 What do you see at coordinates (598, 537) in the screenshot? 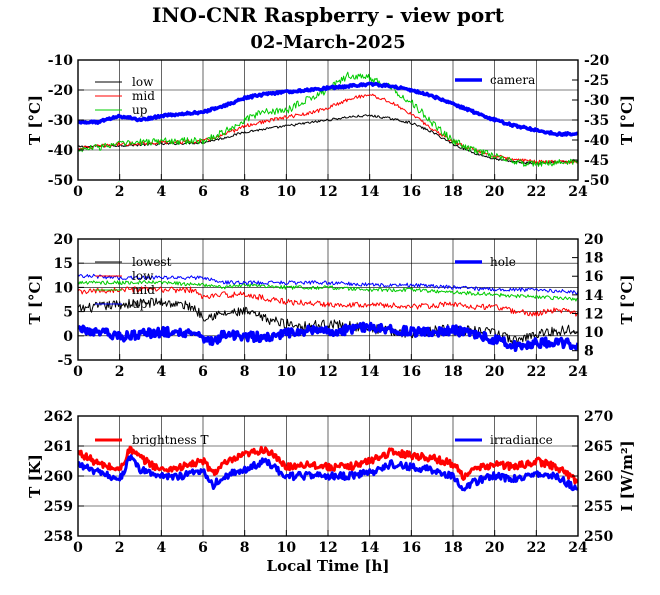
I see `y2-tick-label: 250` at bounding box center [598, 537].